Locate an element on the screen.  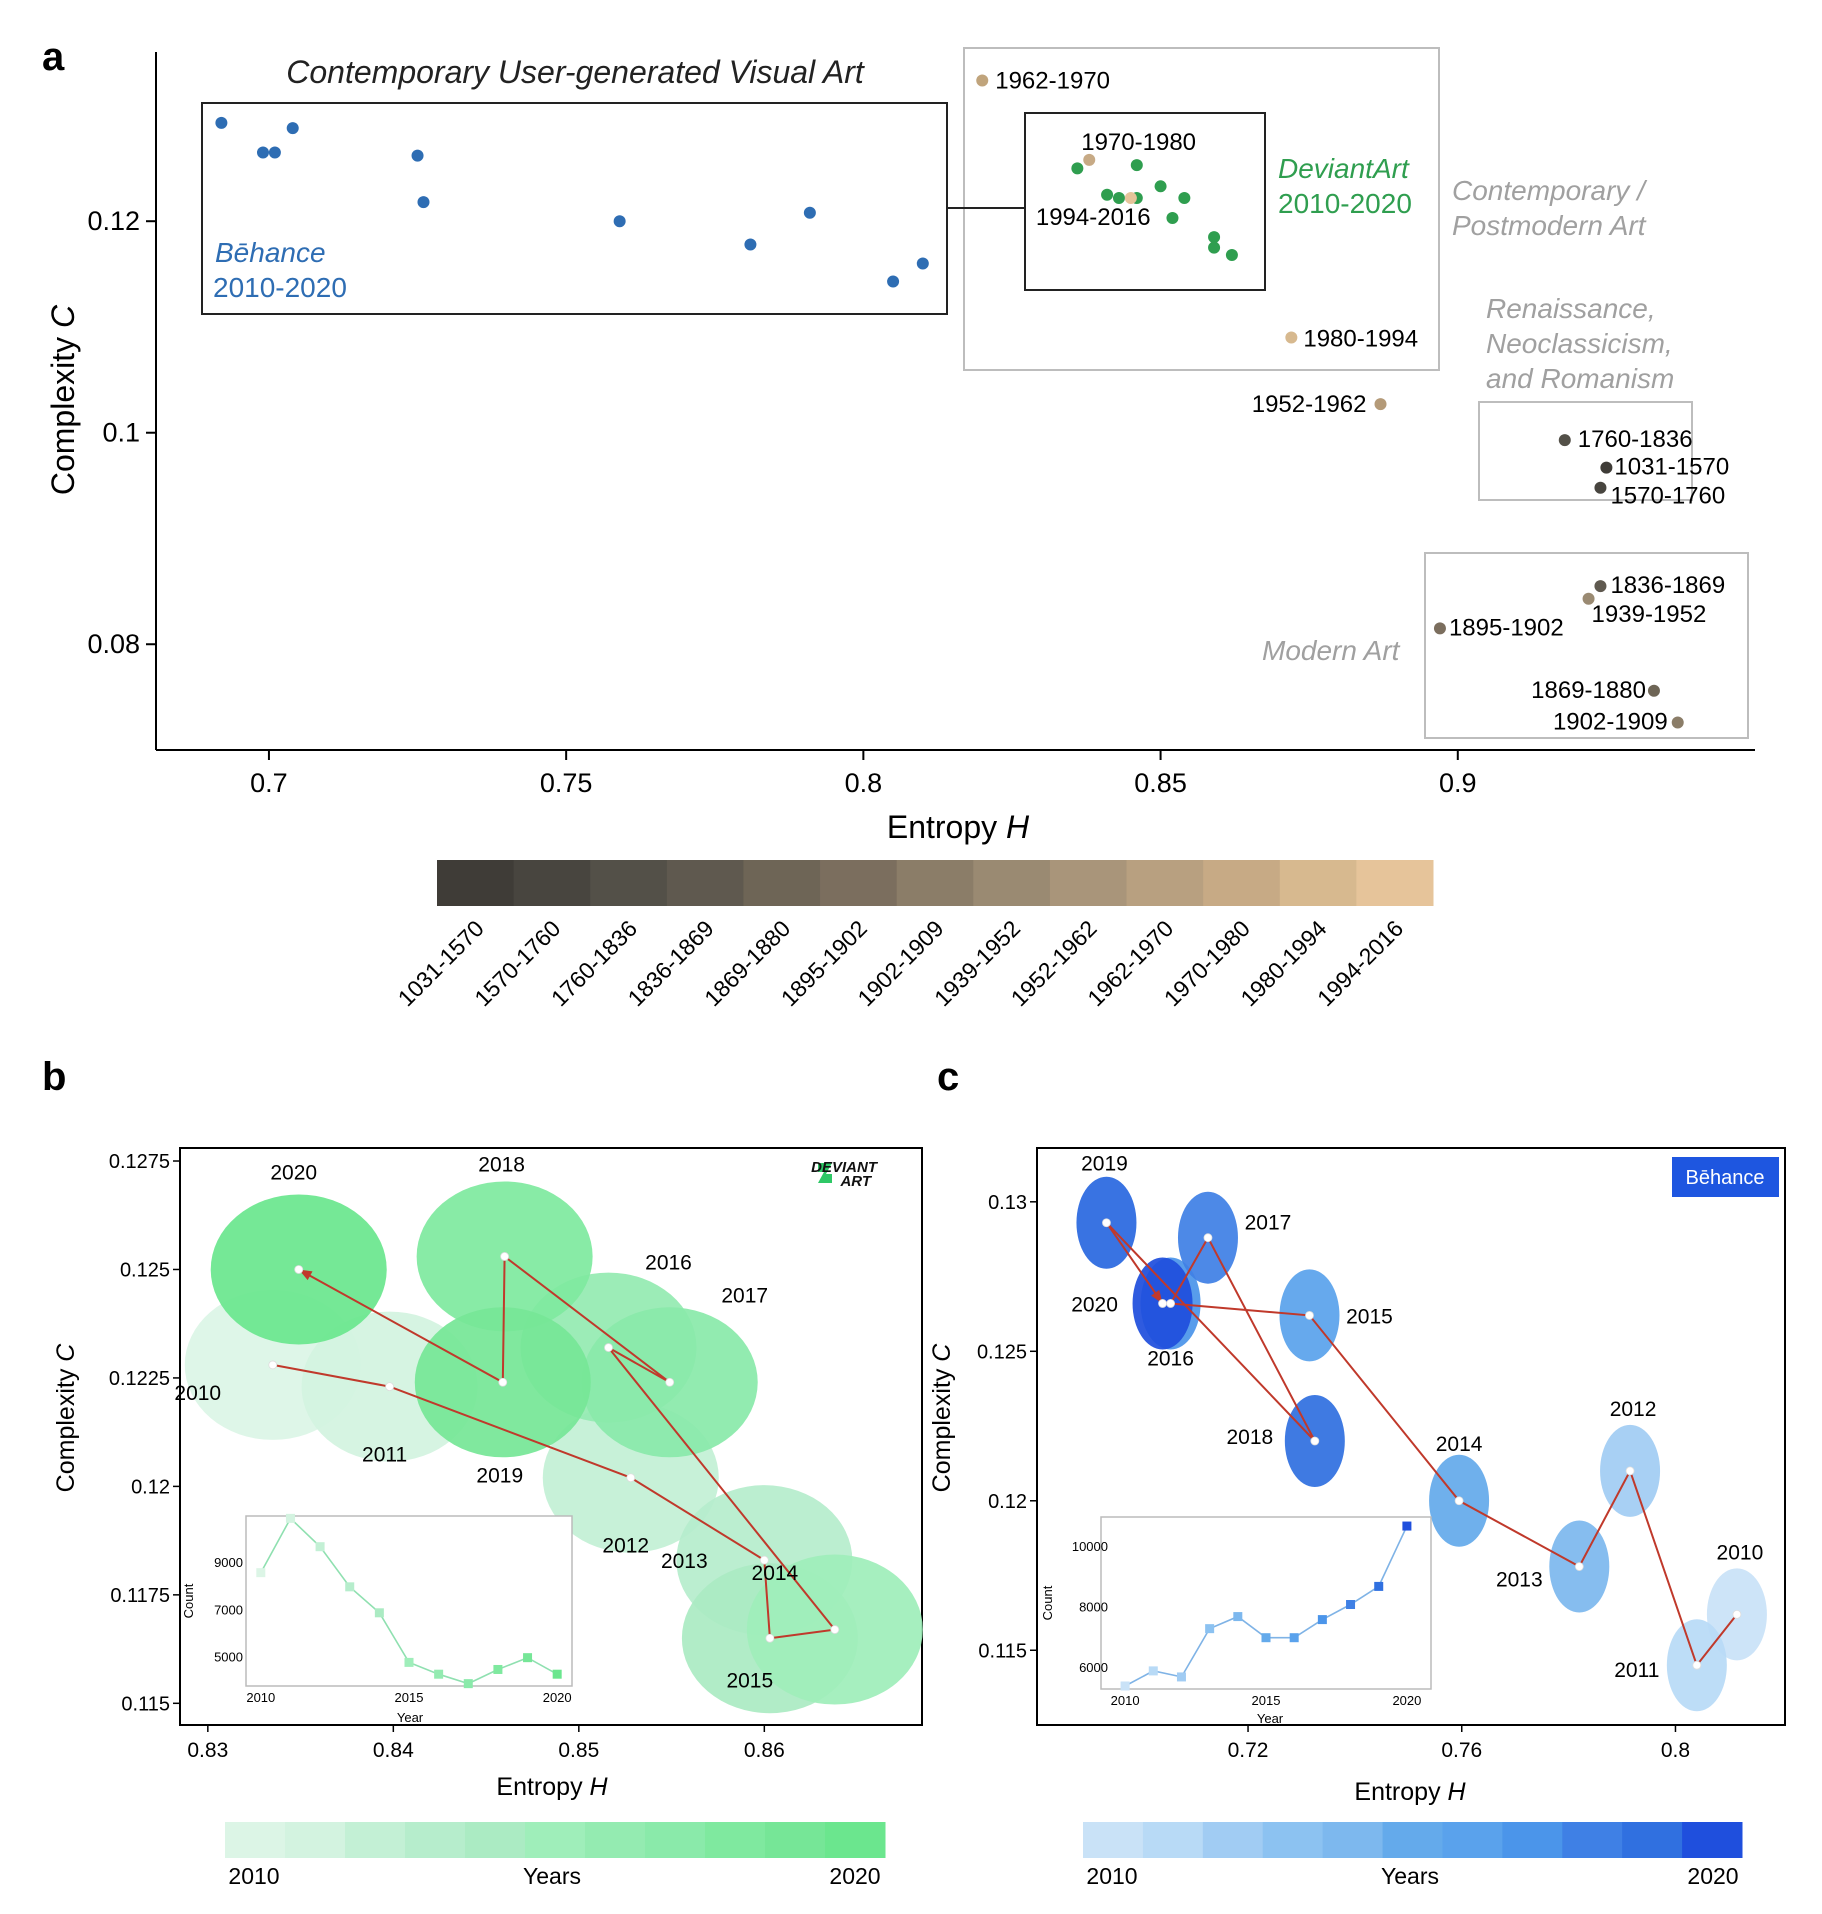
b-center-2011 is located at coordinates (390, 1387).